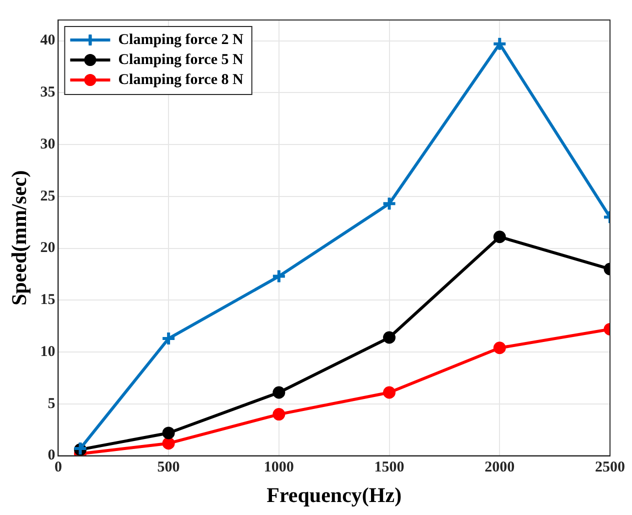 Image resolution: width=632 pixels, height=515 pixels. Describe the element at coordinates (181, 40) in the screenshot. I see `legend-label: Clamping force 2 N` at that location.